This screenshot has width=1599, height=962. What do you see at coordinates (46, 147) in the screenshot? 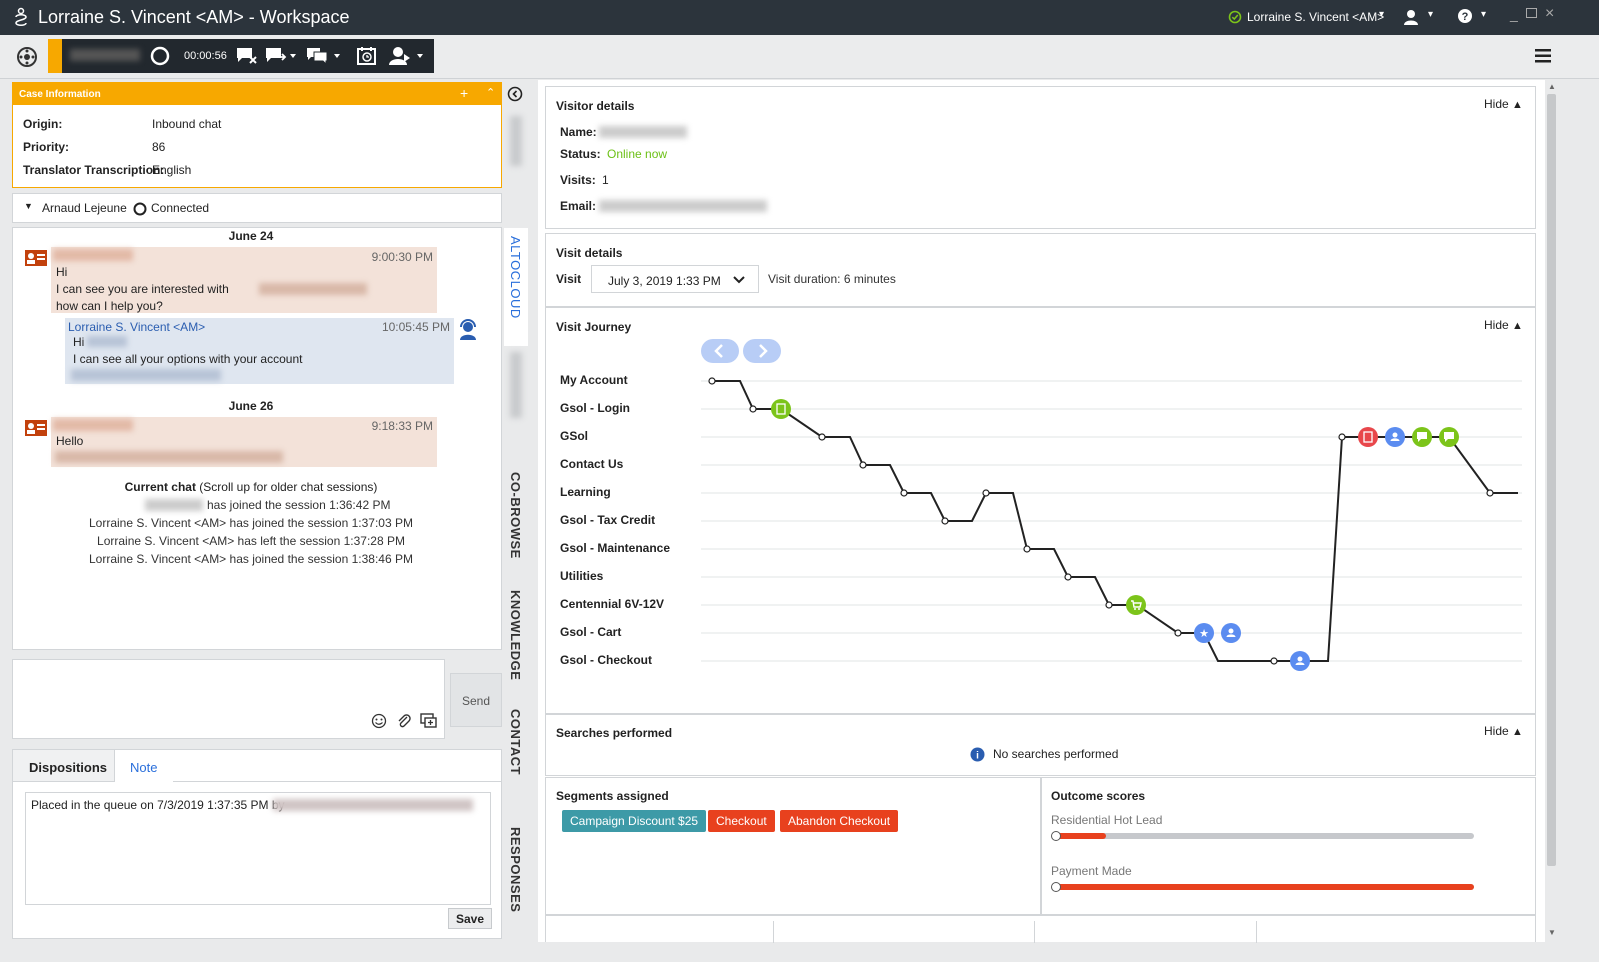
I see `case-field-label: Priority:` at bounding box center [46, 147].